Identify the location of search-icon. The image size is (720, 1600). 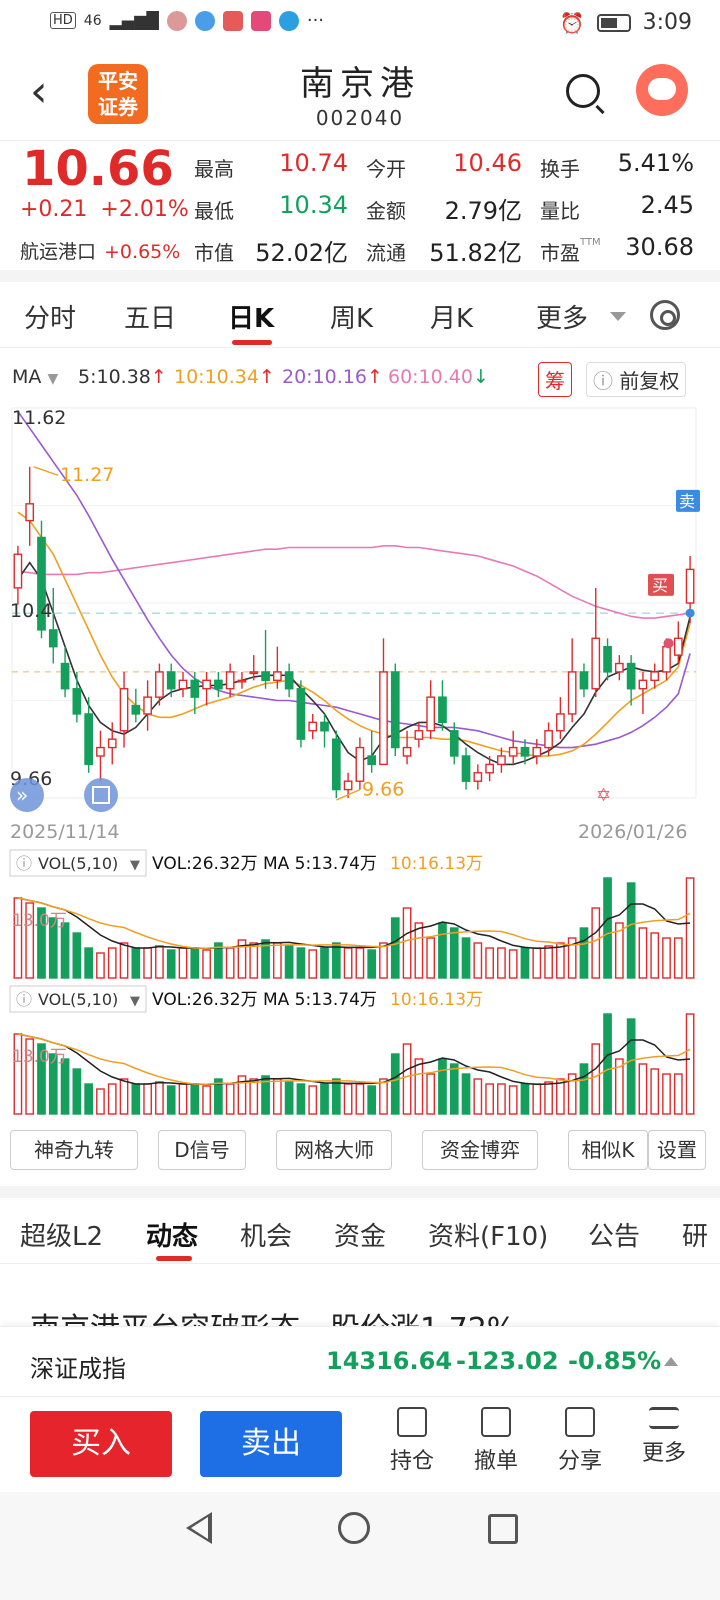
(583, 91).